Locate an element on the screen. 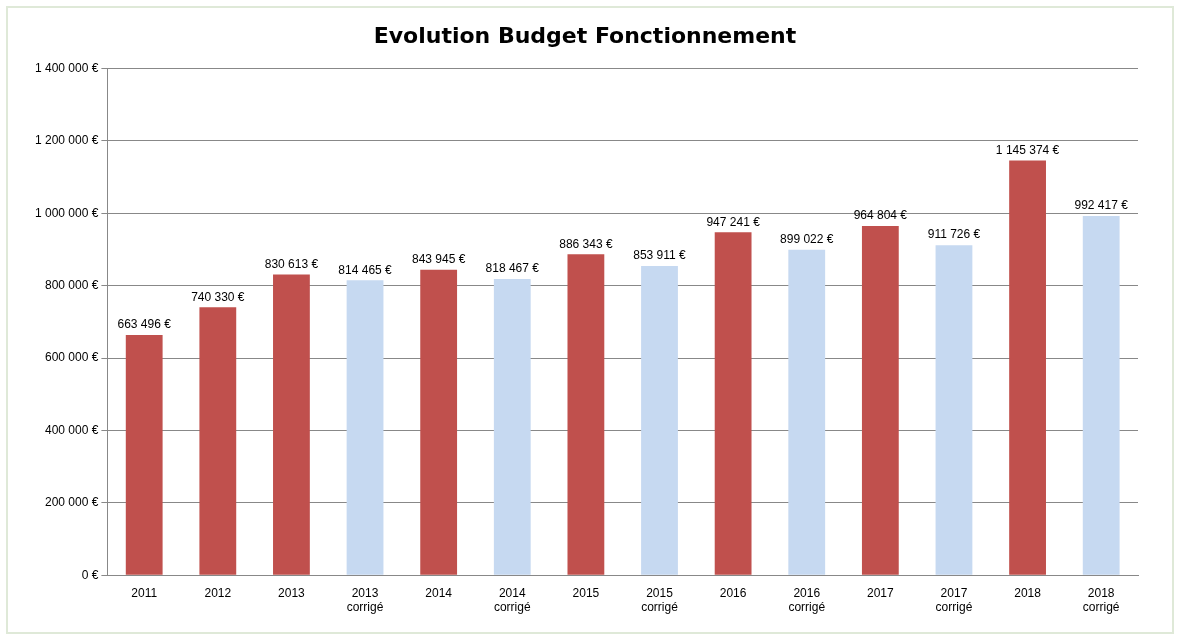 The image size is (1184, 642). x-tick-label: 2016 corrigé is located at coordinates (807, 600).